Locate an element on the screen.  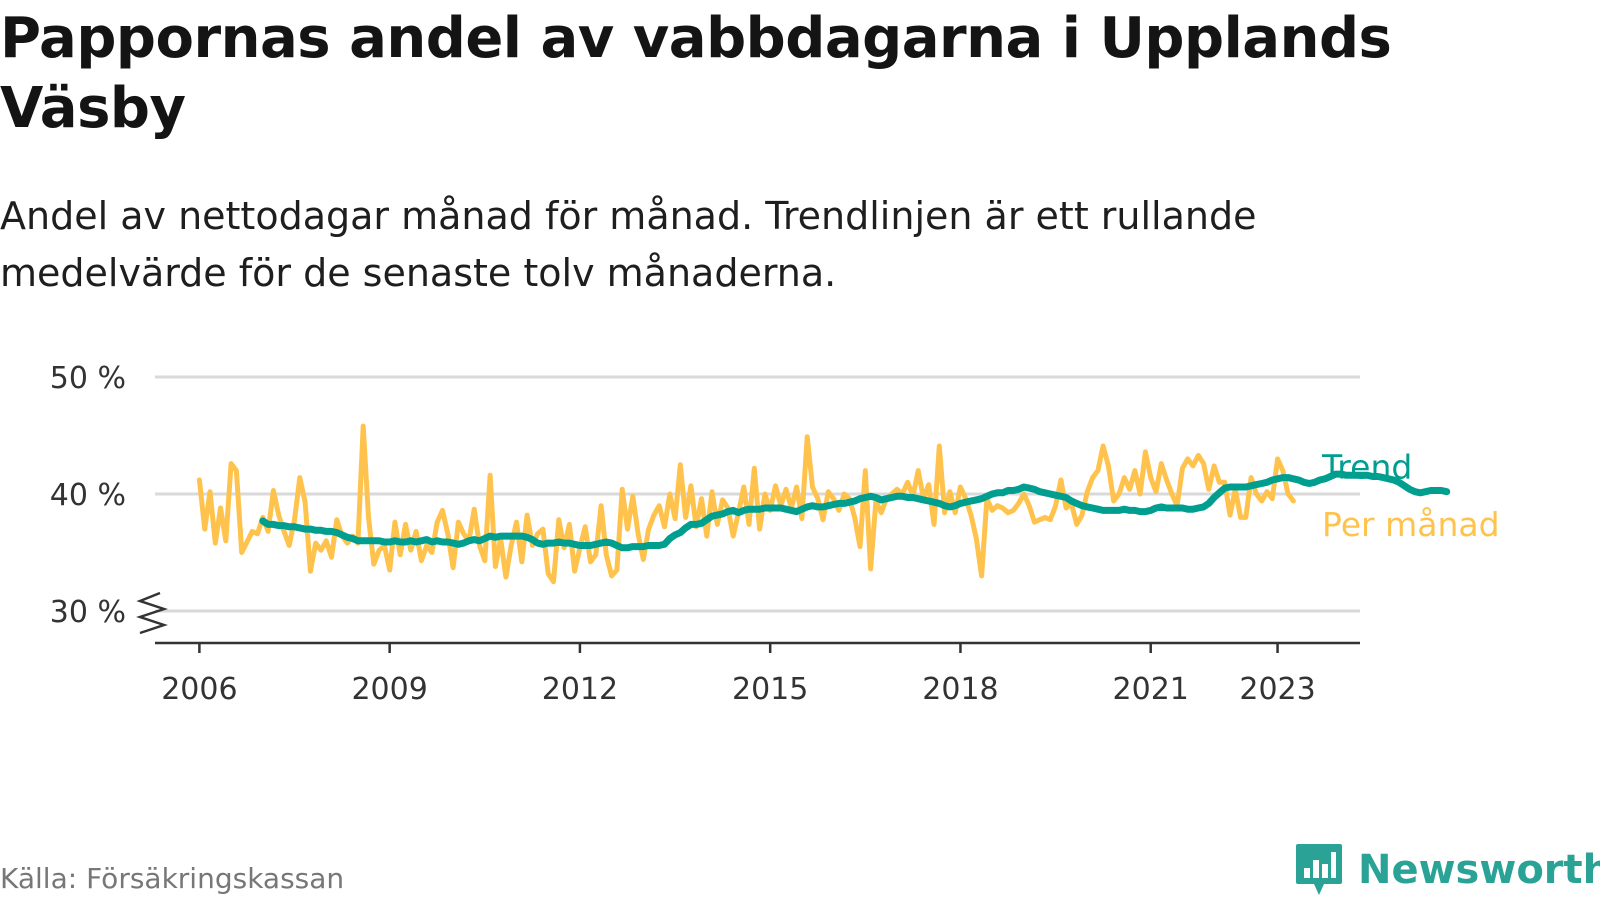
series-lines is located at coordinates (823, 504).